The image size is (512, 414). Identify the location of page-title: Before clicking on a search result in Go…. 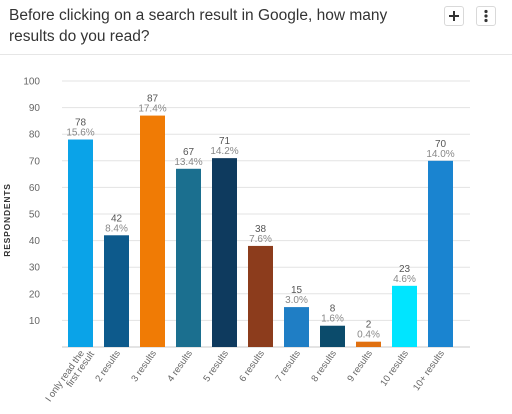
(198, 26).